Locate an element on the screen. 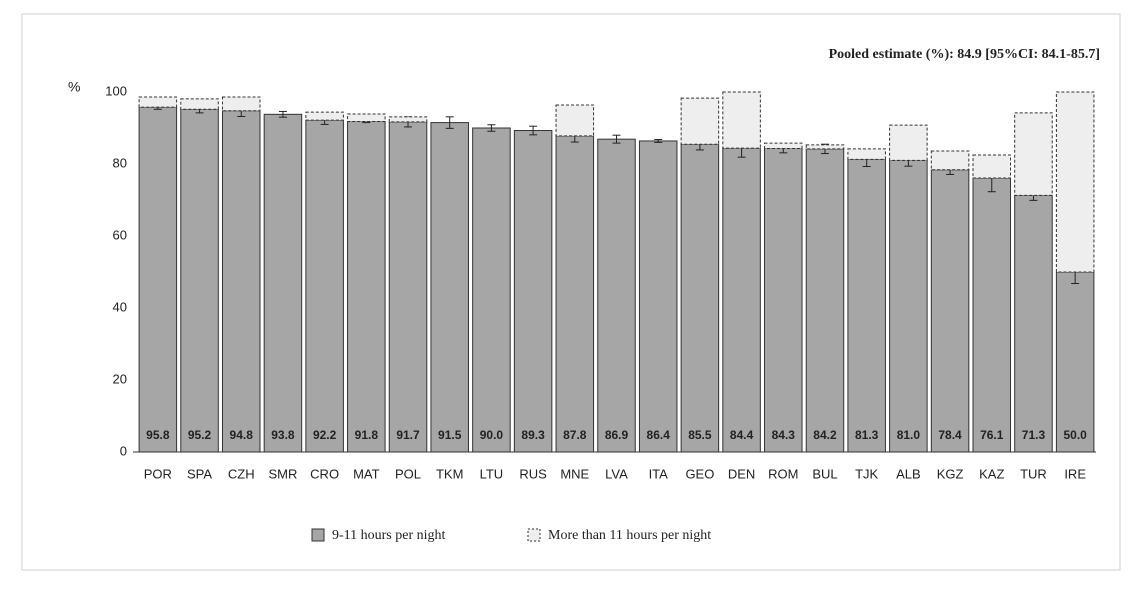 This screenshot has height=589, width=1143. x-tick-label: CZH is located at coordinates (241, 473).